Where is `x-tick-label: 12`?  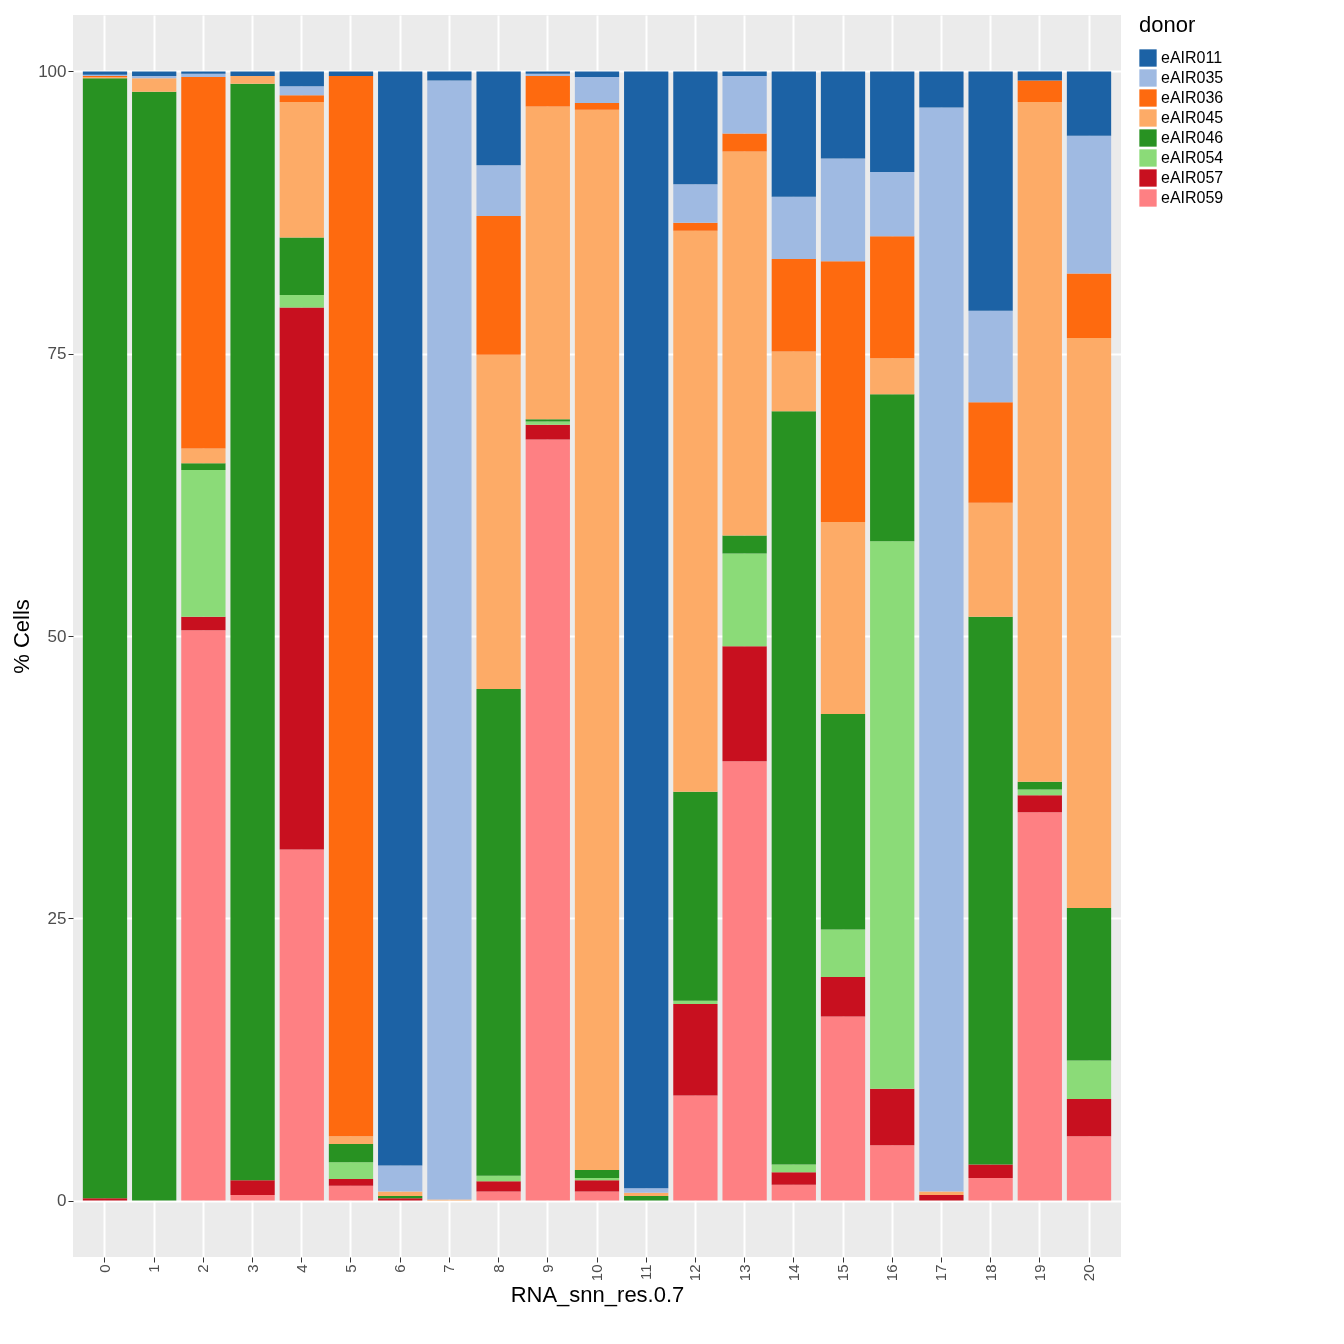 x-tick-label: 12 is located at coordinates (695, 1273).